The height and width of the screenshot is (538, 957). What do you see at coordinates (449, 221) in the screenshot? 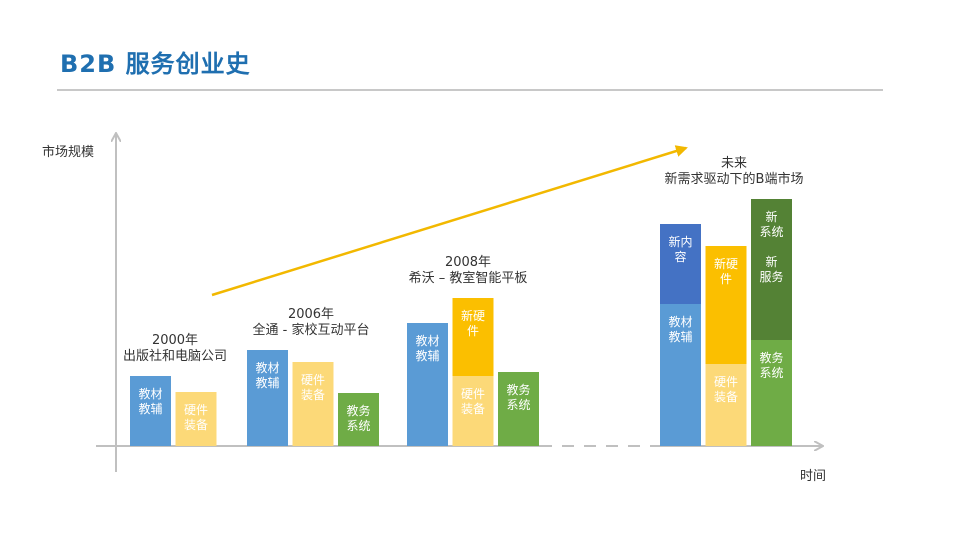
I see `growth-trend-arrow` at bounding box center [449, 221].